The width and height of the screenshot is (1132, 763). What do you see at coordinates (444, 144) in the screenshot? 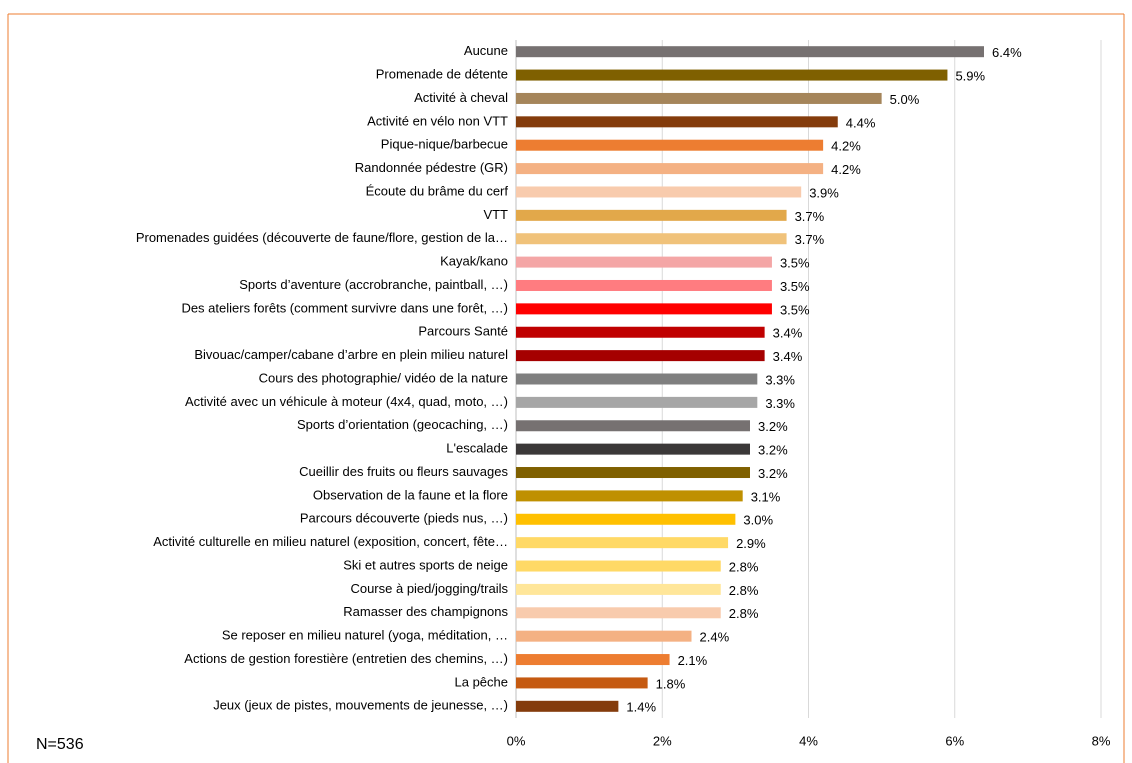
I see `y-tick-label: Pique-nique/barbecue` at bounding box center [444, 144].